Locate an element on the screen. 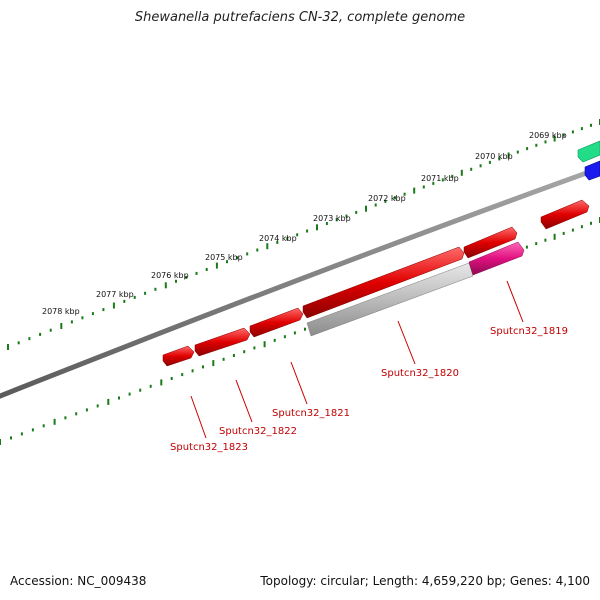  gene-label-1821: Sputcn32_1821 is located at coordinates (311, 413).